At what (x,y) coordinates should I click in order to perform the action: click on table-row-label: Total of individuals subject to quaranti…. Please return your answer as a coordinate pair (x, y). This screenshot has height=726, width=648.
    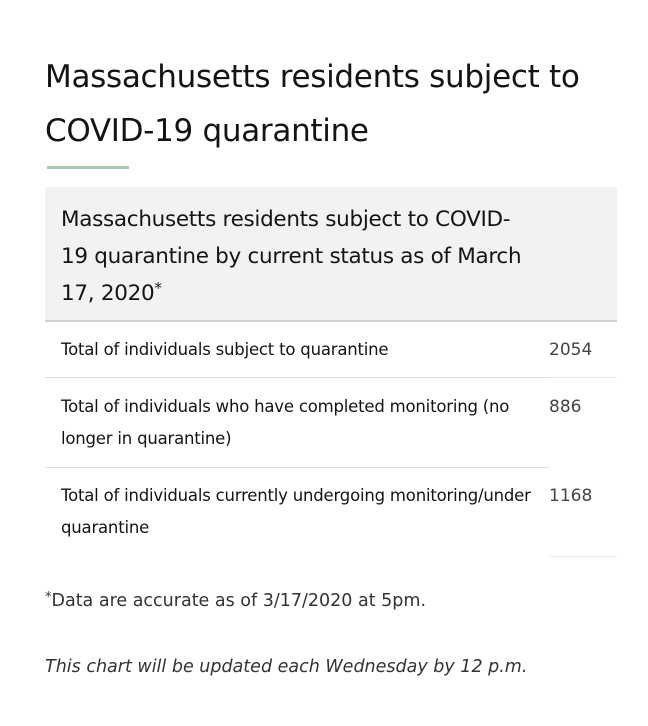
    Looking at the image, I should click on (225, 349).